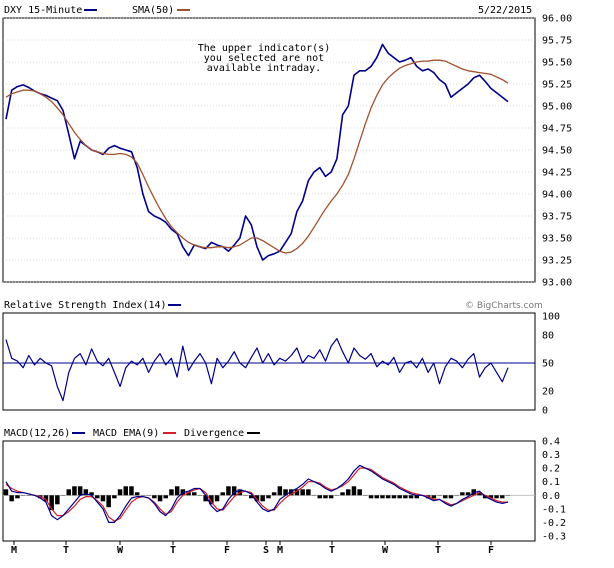 The image size is (614, 568). What do you see at coordinates (264, 68) in the screenshot?
I see `notice-line-3: available intraday.` at bounding box center [264, 68].